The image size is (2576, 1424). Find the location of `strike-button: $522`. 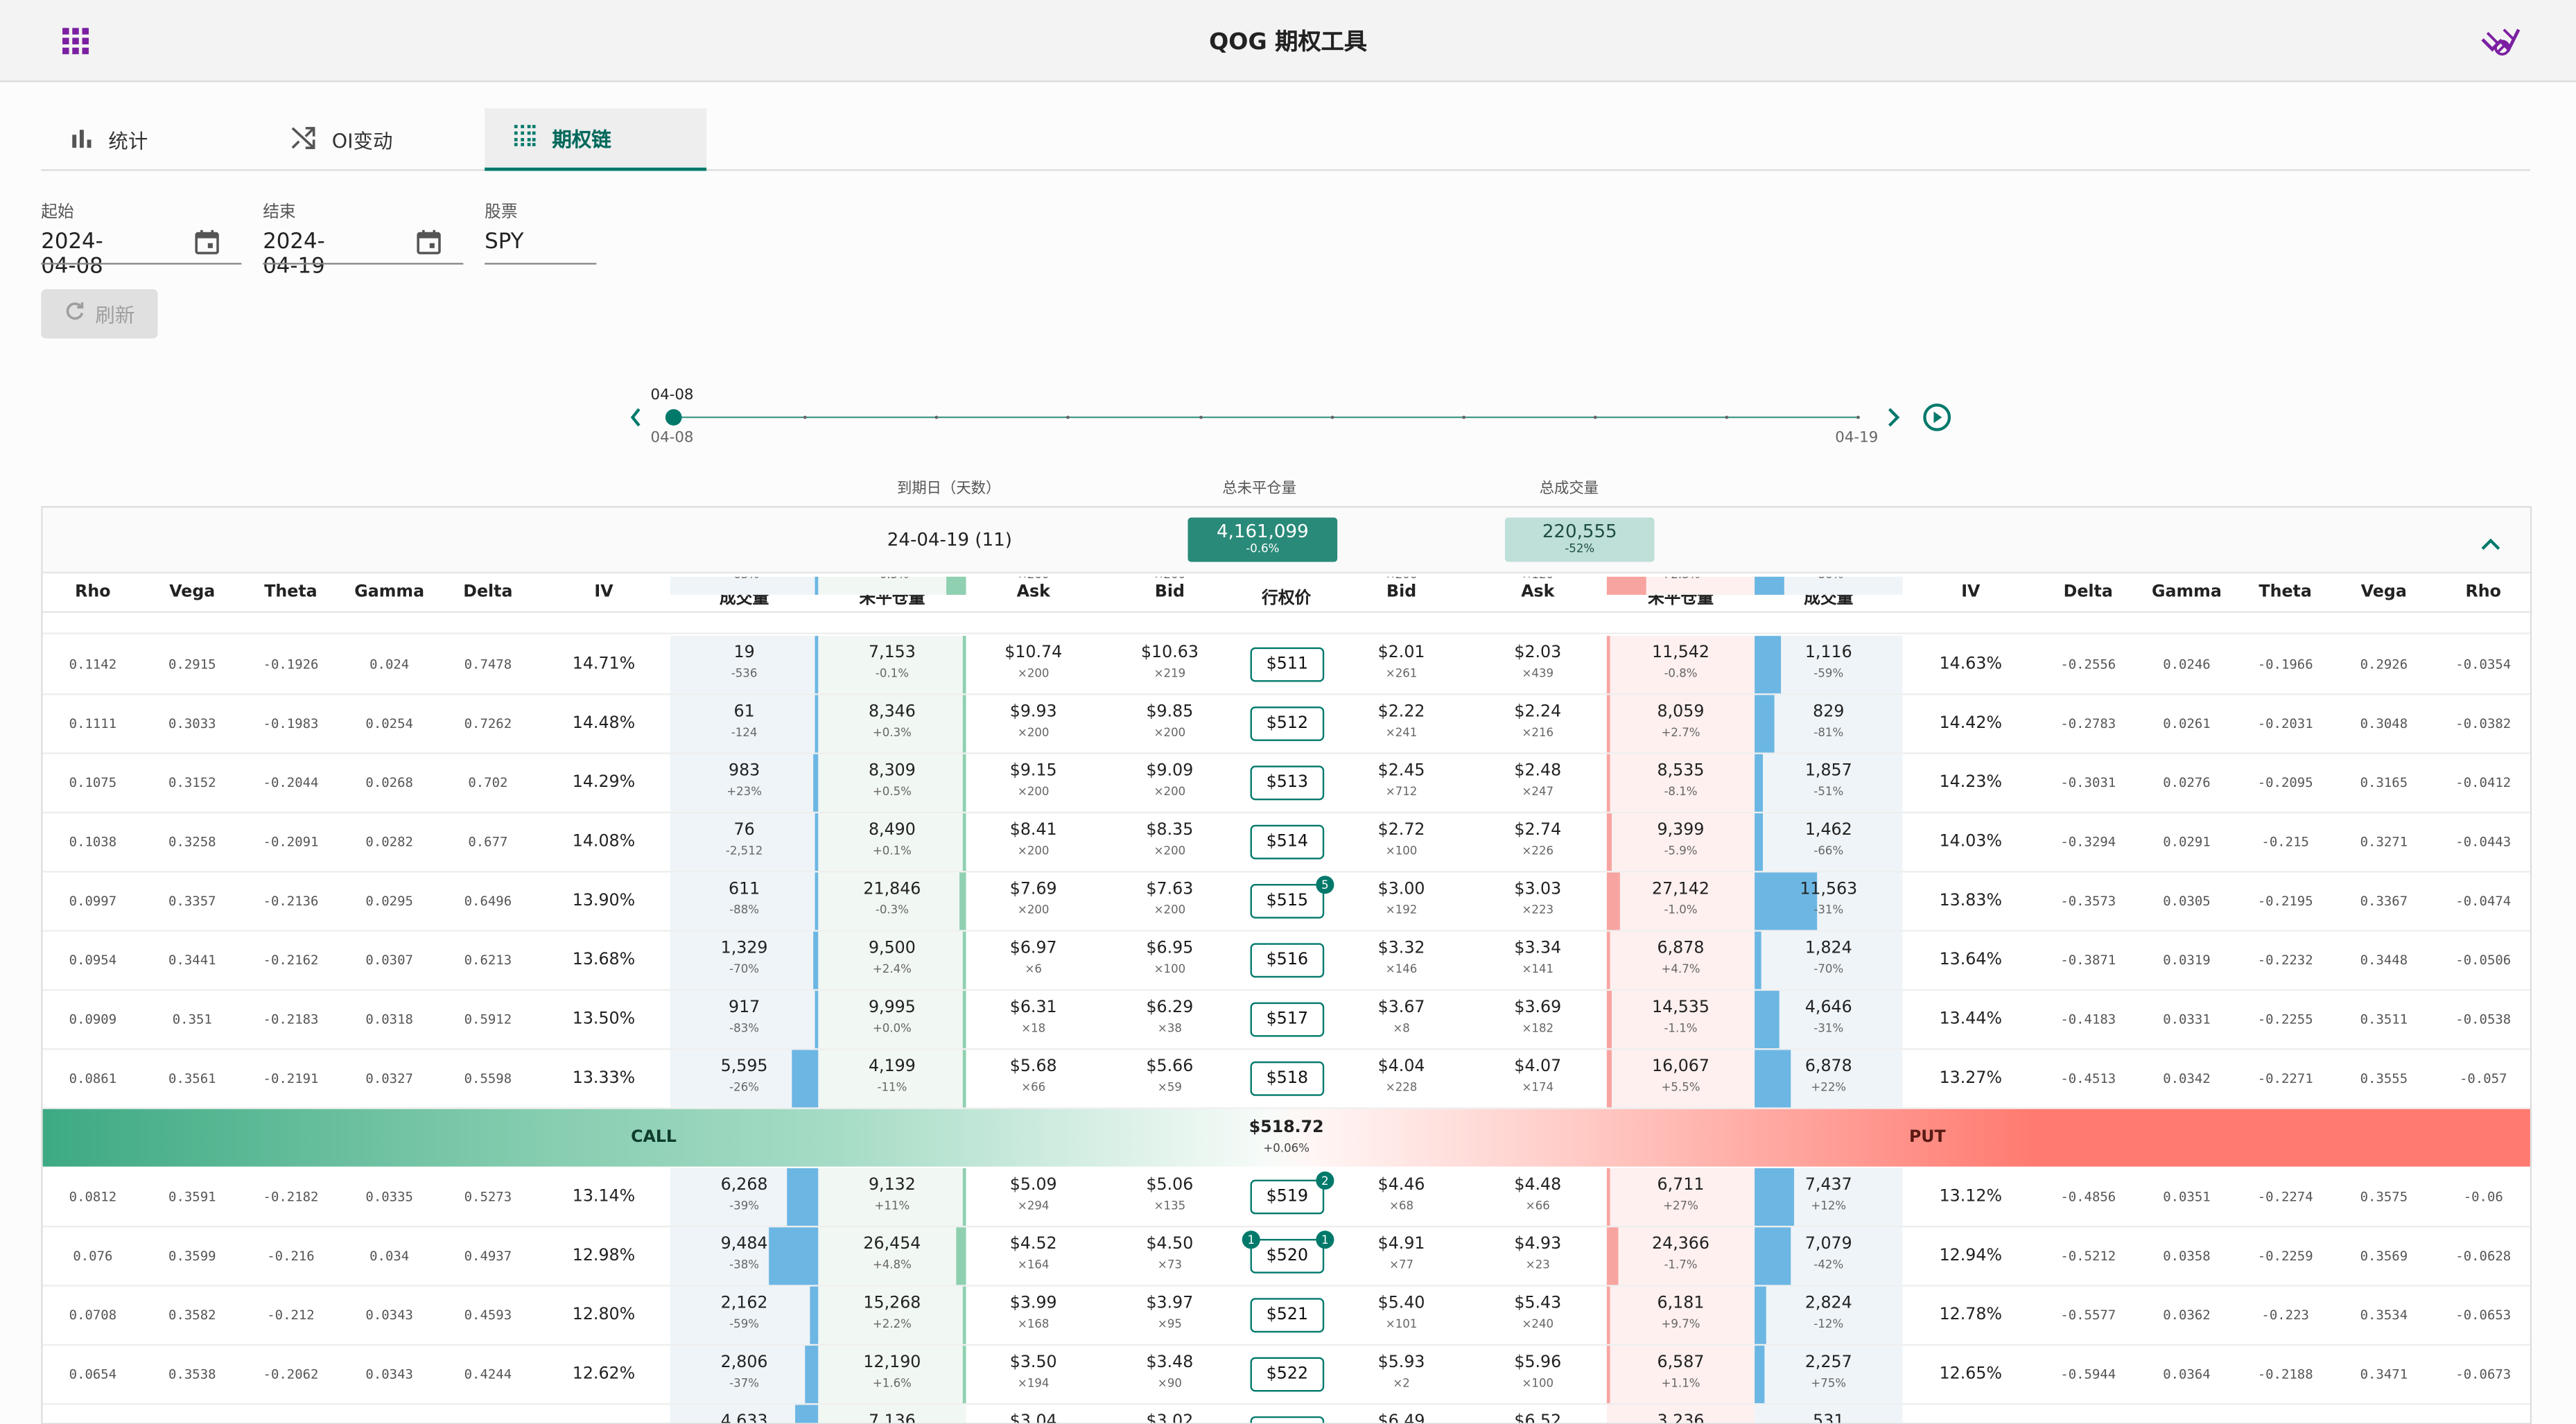

strike-button: $522 is located at coordinates (1287, 1374).